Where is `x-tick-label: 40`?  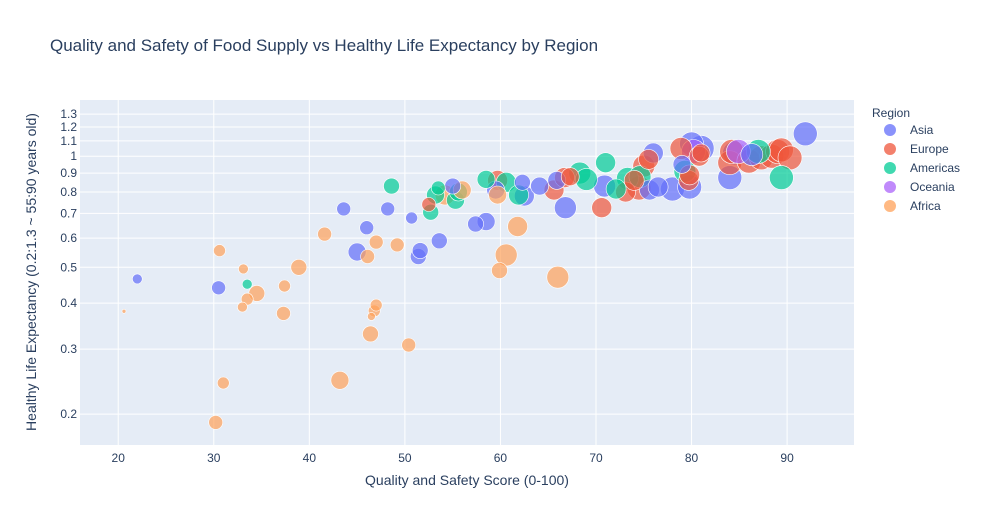 x-tick-label: 40 is located at coordinates (310, 458).